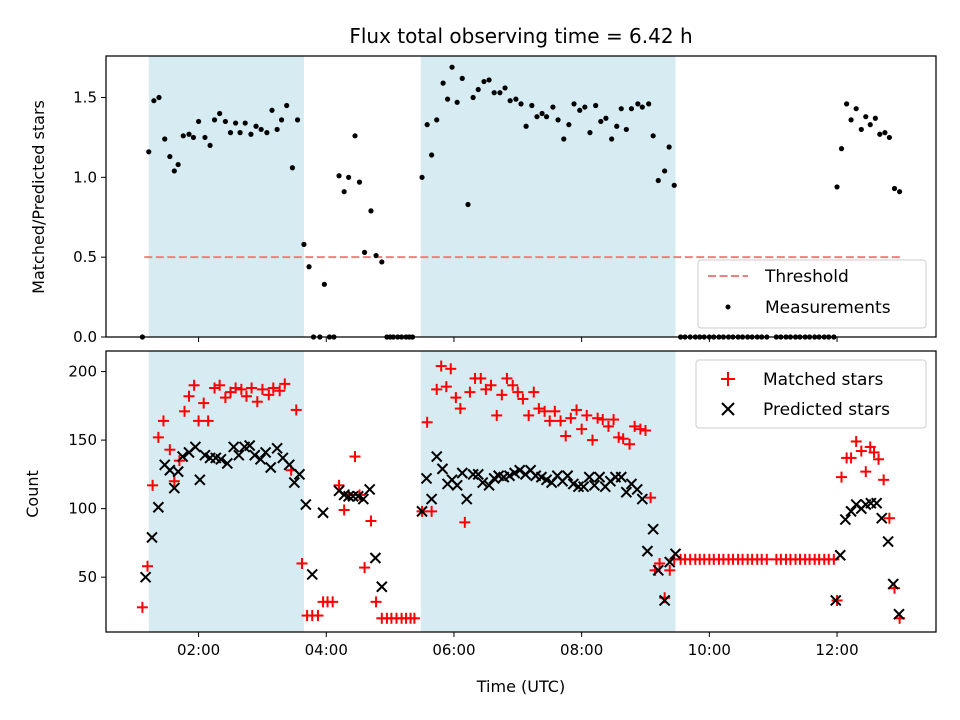  Describe the element at coordinates (82, 509) in the screenshot. I see `y-tick-label: 100` at that location.